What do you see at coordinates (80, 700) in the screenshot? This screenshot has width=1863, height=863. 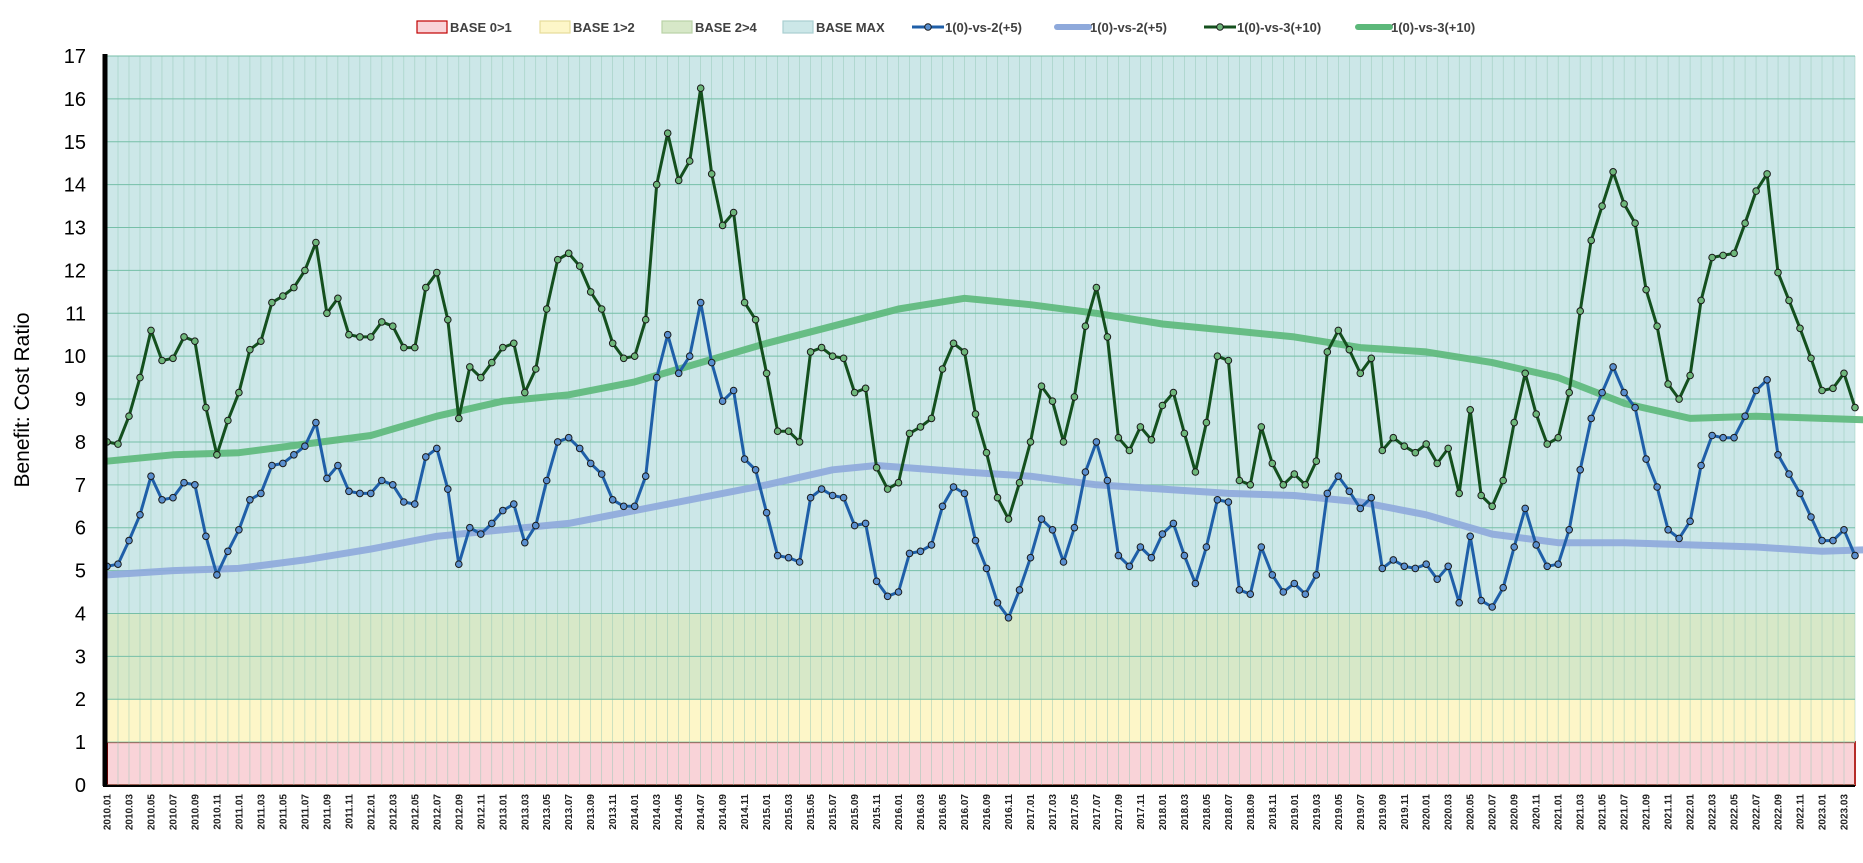 I see `y-tick-label: 2` at bounding box center [80, 700].